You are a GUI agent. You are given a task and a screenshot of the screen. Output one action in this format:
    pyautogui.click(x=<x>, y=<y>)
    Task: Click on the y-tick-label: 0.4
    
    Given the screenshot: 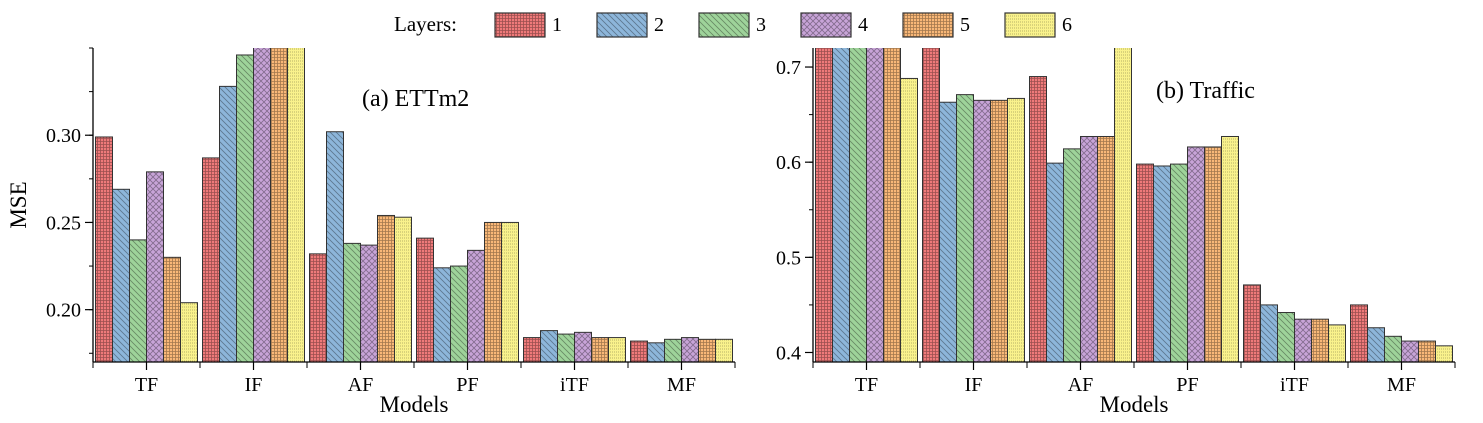 What is the action you would take?
    pyautogui.click(x=788, y=353)
    